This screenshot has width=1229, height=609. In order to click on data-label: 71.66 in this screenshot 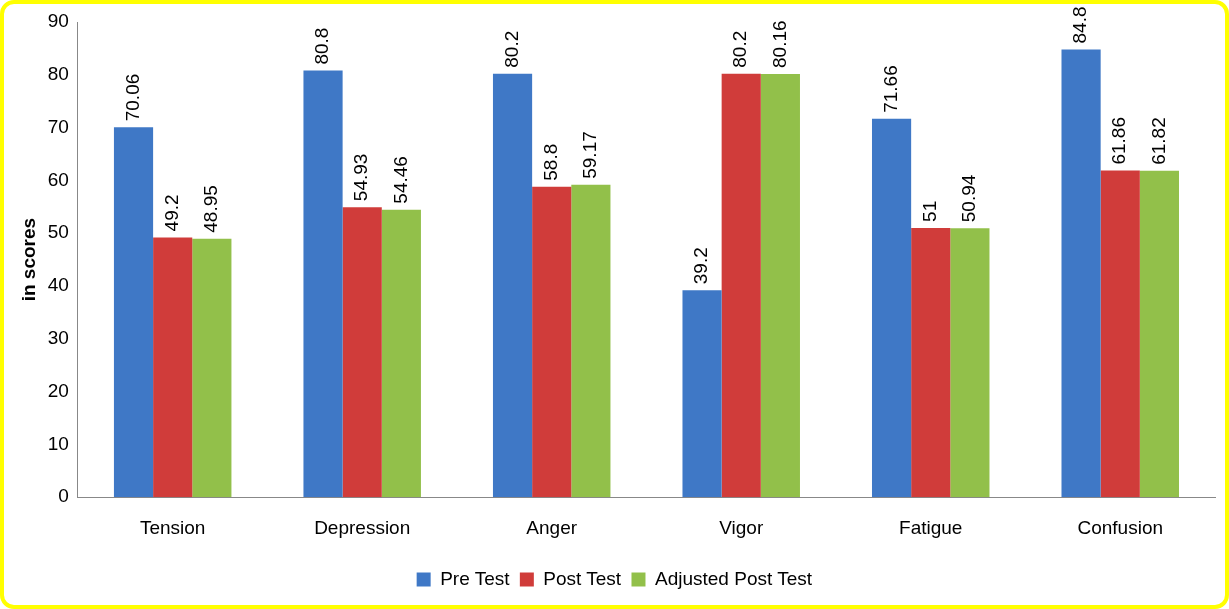, I will do `click(890, 89)`.